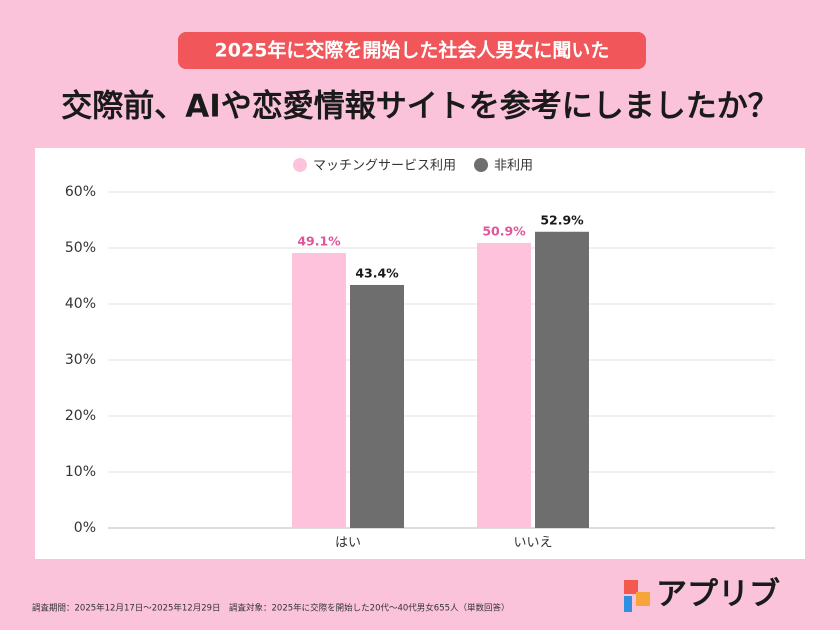 The image size is (840, 634). I want to click on y-tick-label: 20%, so click(80, 416).